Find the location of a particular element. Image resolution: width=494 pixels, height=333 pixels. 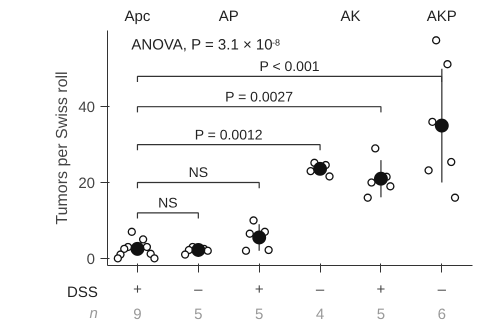

y-tick-label: 20 is located at coordinates (87, 183).